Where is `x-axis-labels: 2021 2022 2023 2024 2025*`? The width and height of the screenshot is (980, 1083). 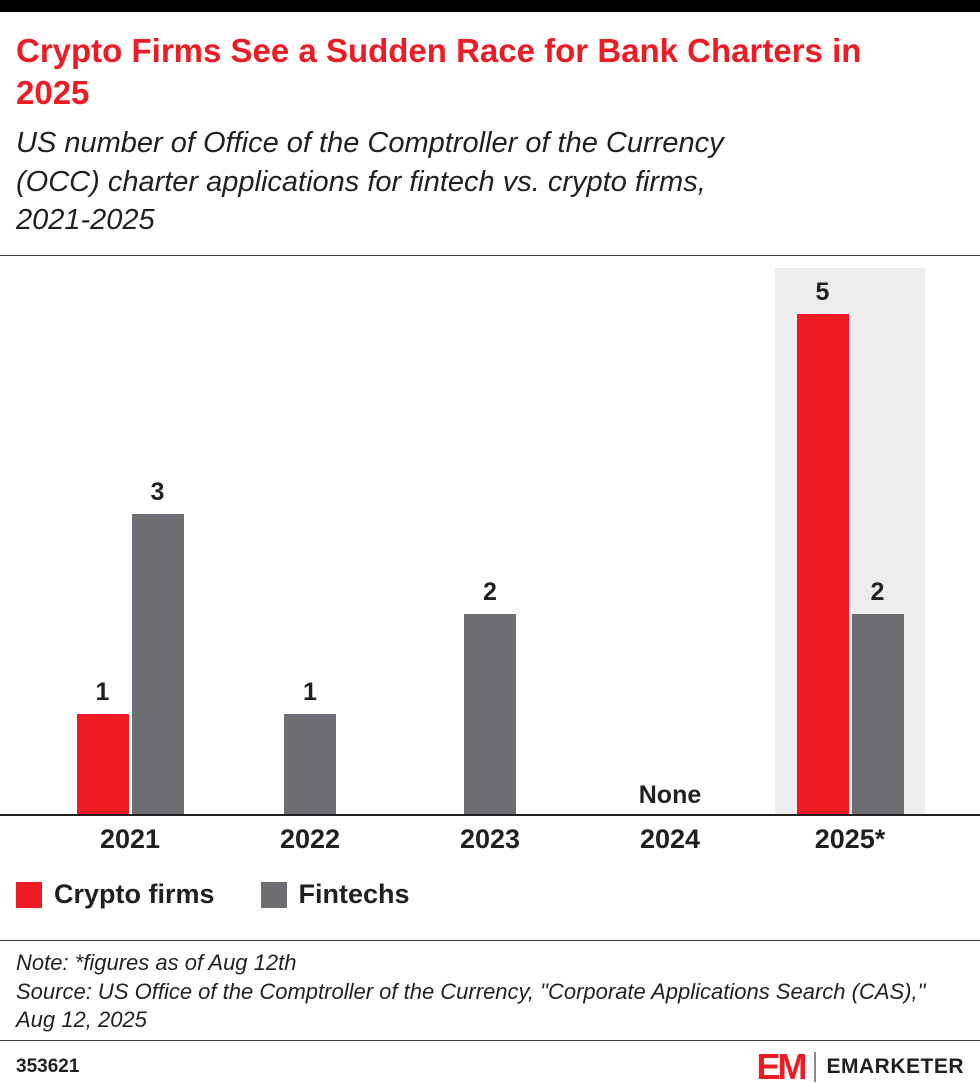 x-axis-labels: 2021 2022 2023 2024 2025* is located at coordinates (490, 839).